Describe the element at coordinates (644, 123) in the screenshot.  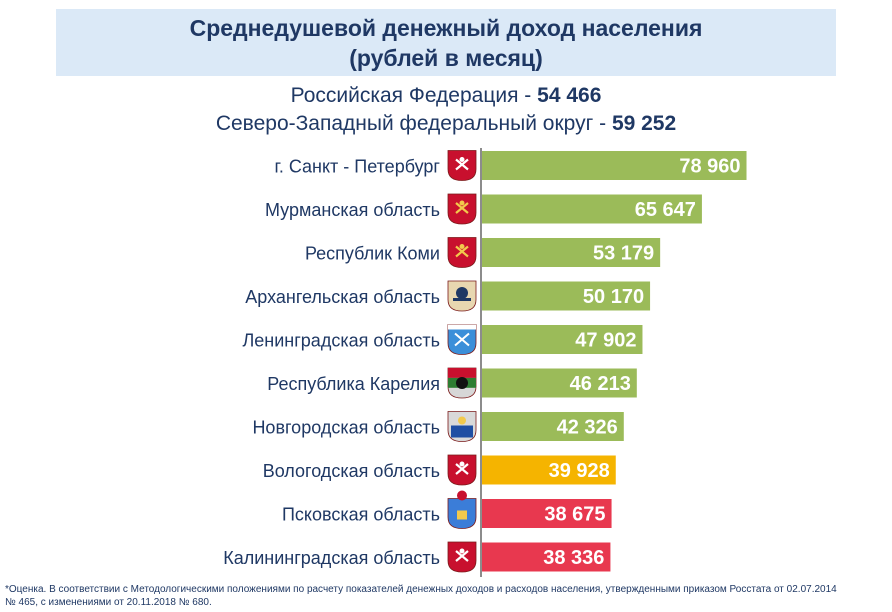
I see `summary-nwfd-value: 59 252` at that location.